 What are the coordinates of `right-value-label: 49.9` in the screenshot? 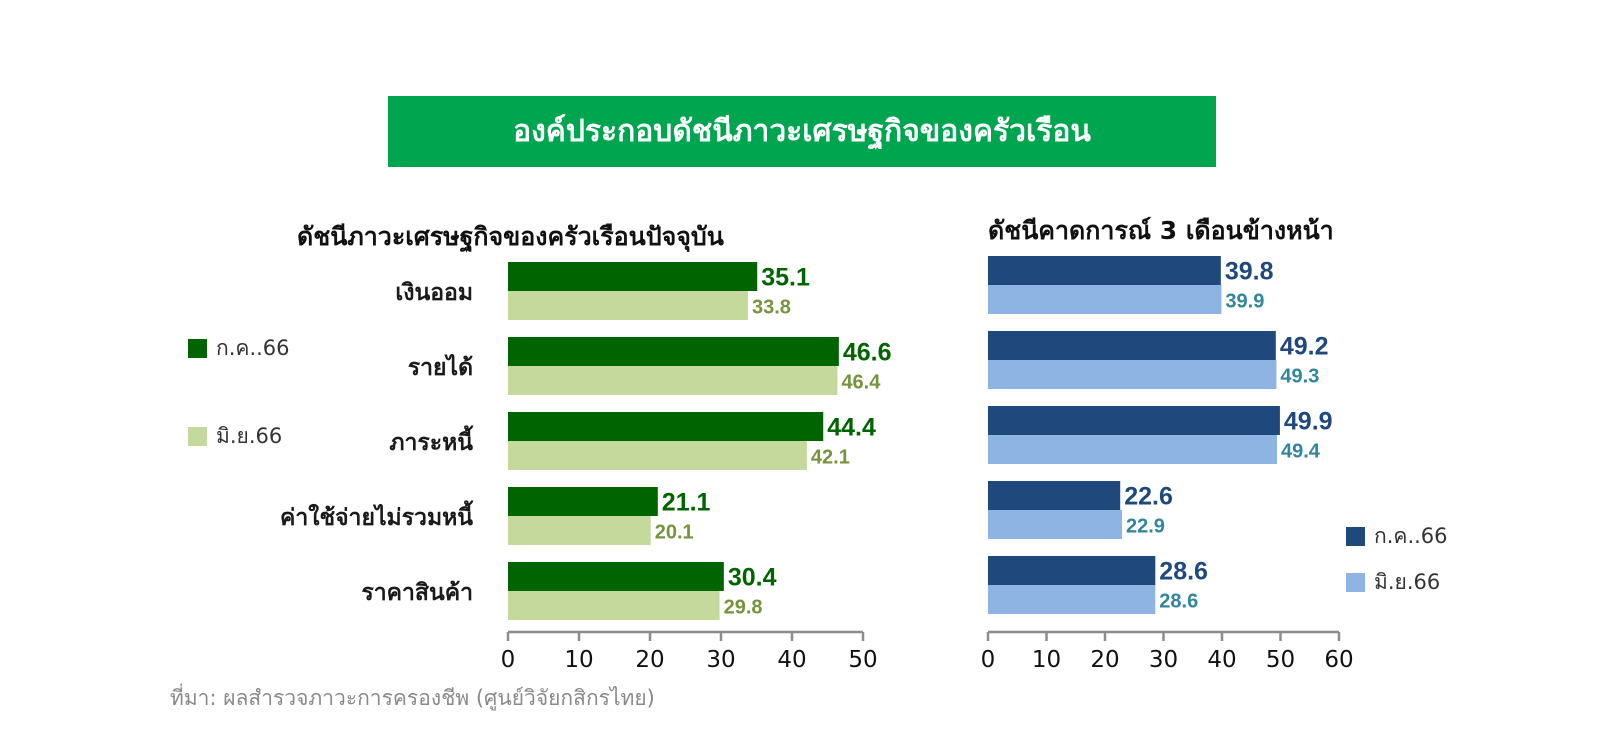 It's located at (1308, 422).